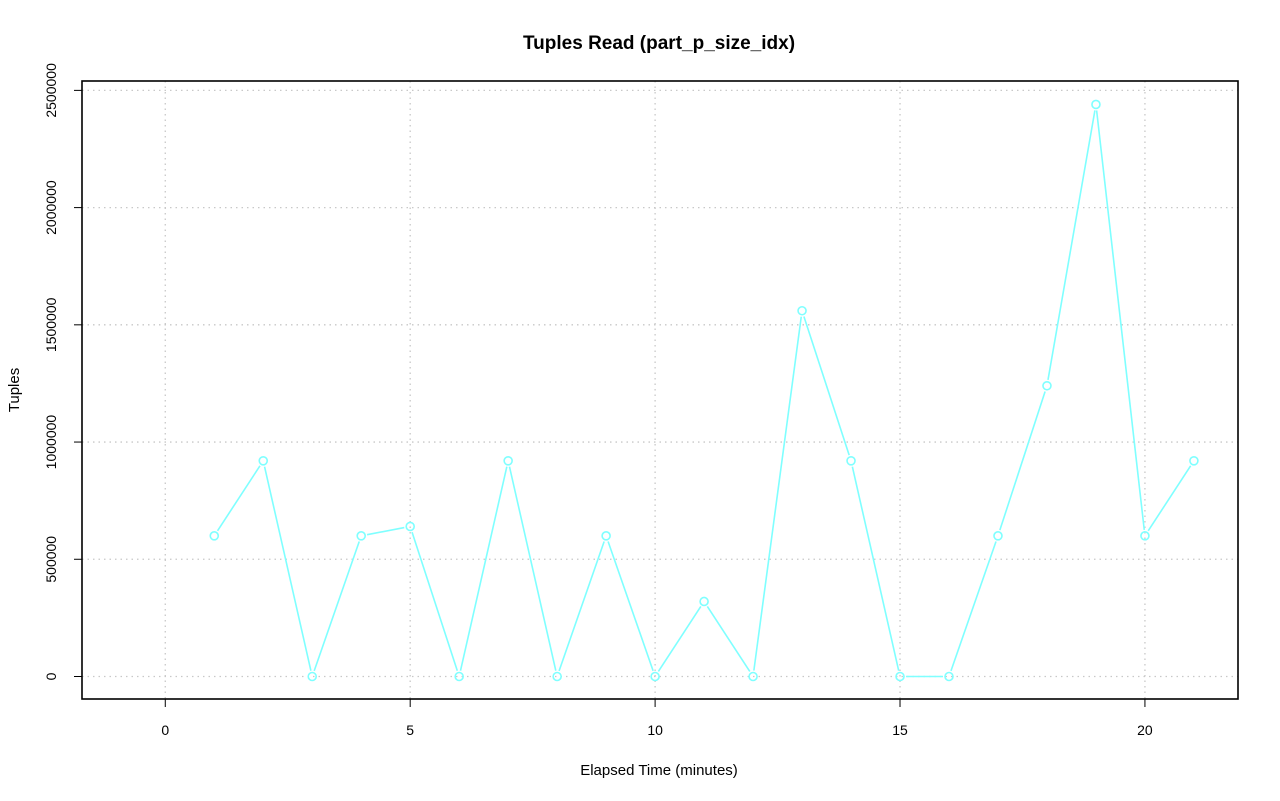 The width and height of the screenshot is (1280, 801). What do you see at coordinates (51, 559) in the screenshot?
I see `y-tick-label: 500000` at bounding box center [51, 559].